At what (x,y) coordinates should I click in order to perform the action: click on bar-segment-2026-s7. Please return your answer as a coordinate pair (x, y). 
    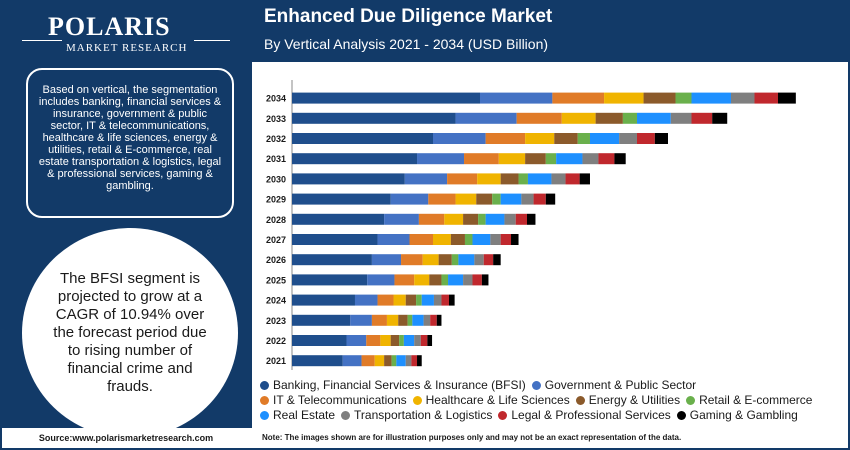
    Looking at the image, I should click on (479, 260).